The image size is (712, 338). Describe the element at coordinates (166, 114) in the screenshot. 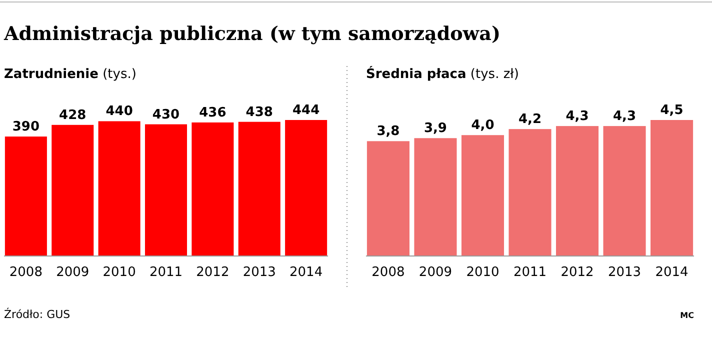

I see `data-label: 430` at that location.